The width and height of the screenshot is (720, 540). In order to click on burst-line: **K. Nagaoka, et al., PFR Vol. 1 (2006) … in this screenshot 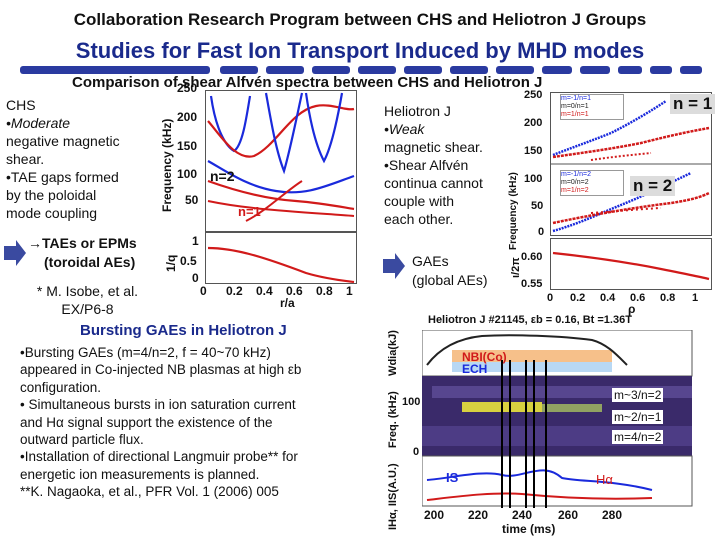, I will do `click(149, 492)`.